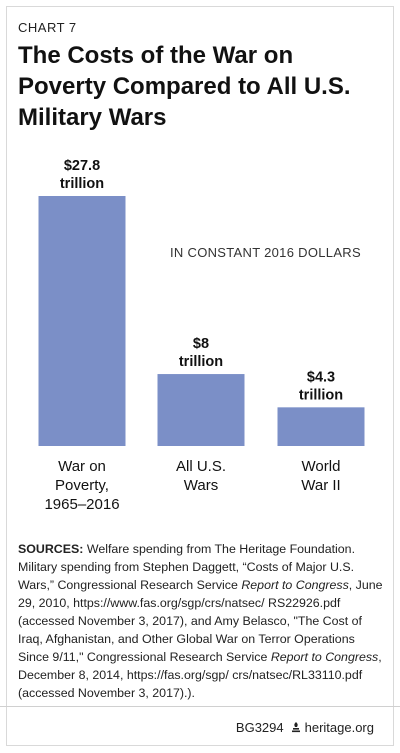 The height and width of the screenshot is (753, 400). What do you see at coordinates (200, 729) in the screenshot?
I see `footer: BG3294 heritage.org` at bounding box center [200, 729].